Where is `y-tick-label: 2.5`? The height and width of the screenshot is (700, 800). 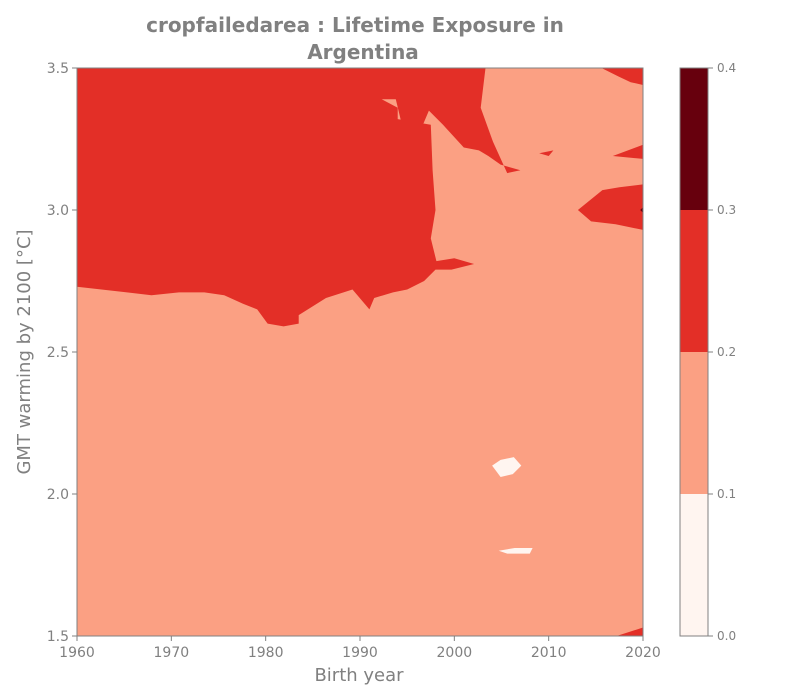 y-tick-label: 2.5 is located at coordinates (58, 353).